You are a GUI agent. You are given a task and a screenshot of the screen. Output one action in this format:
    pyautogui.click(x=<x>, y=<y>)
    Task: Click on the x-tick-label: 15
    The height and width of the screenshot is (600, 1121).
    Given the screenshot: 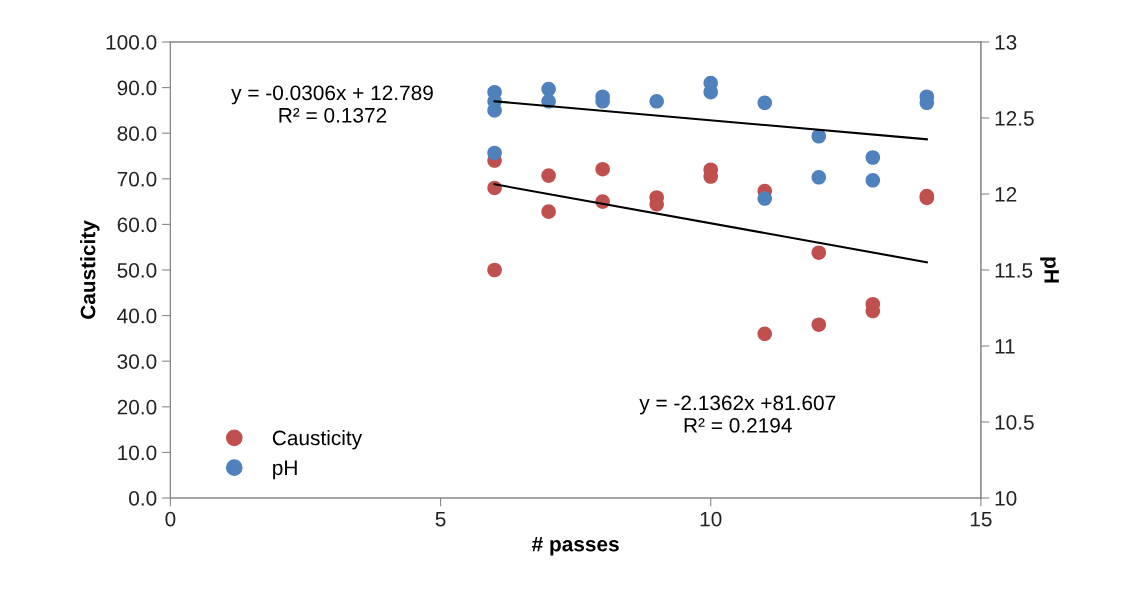 What is the action you would take?
    pyautogui.click(x=981, y=519)
    